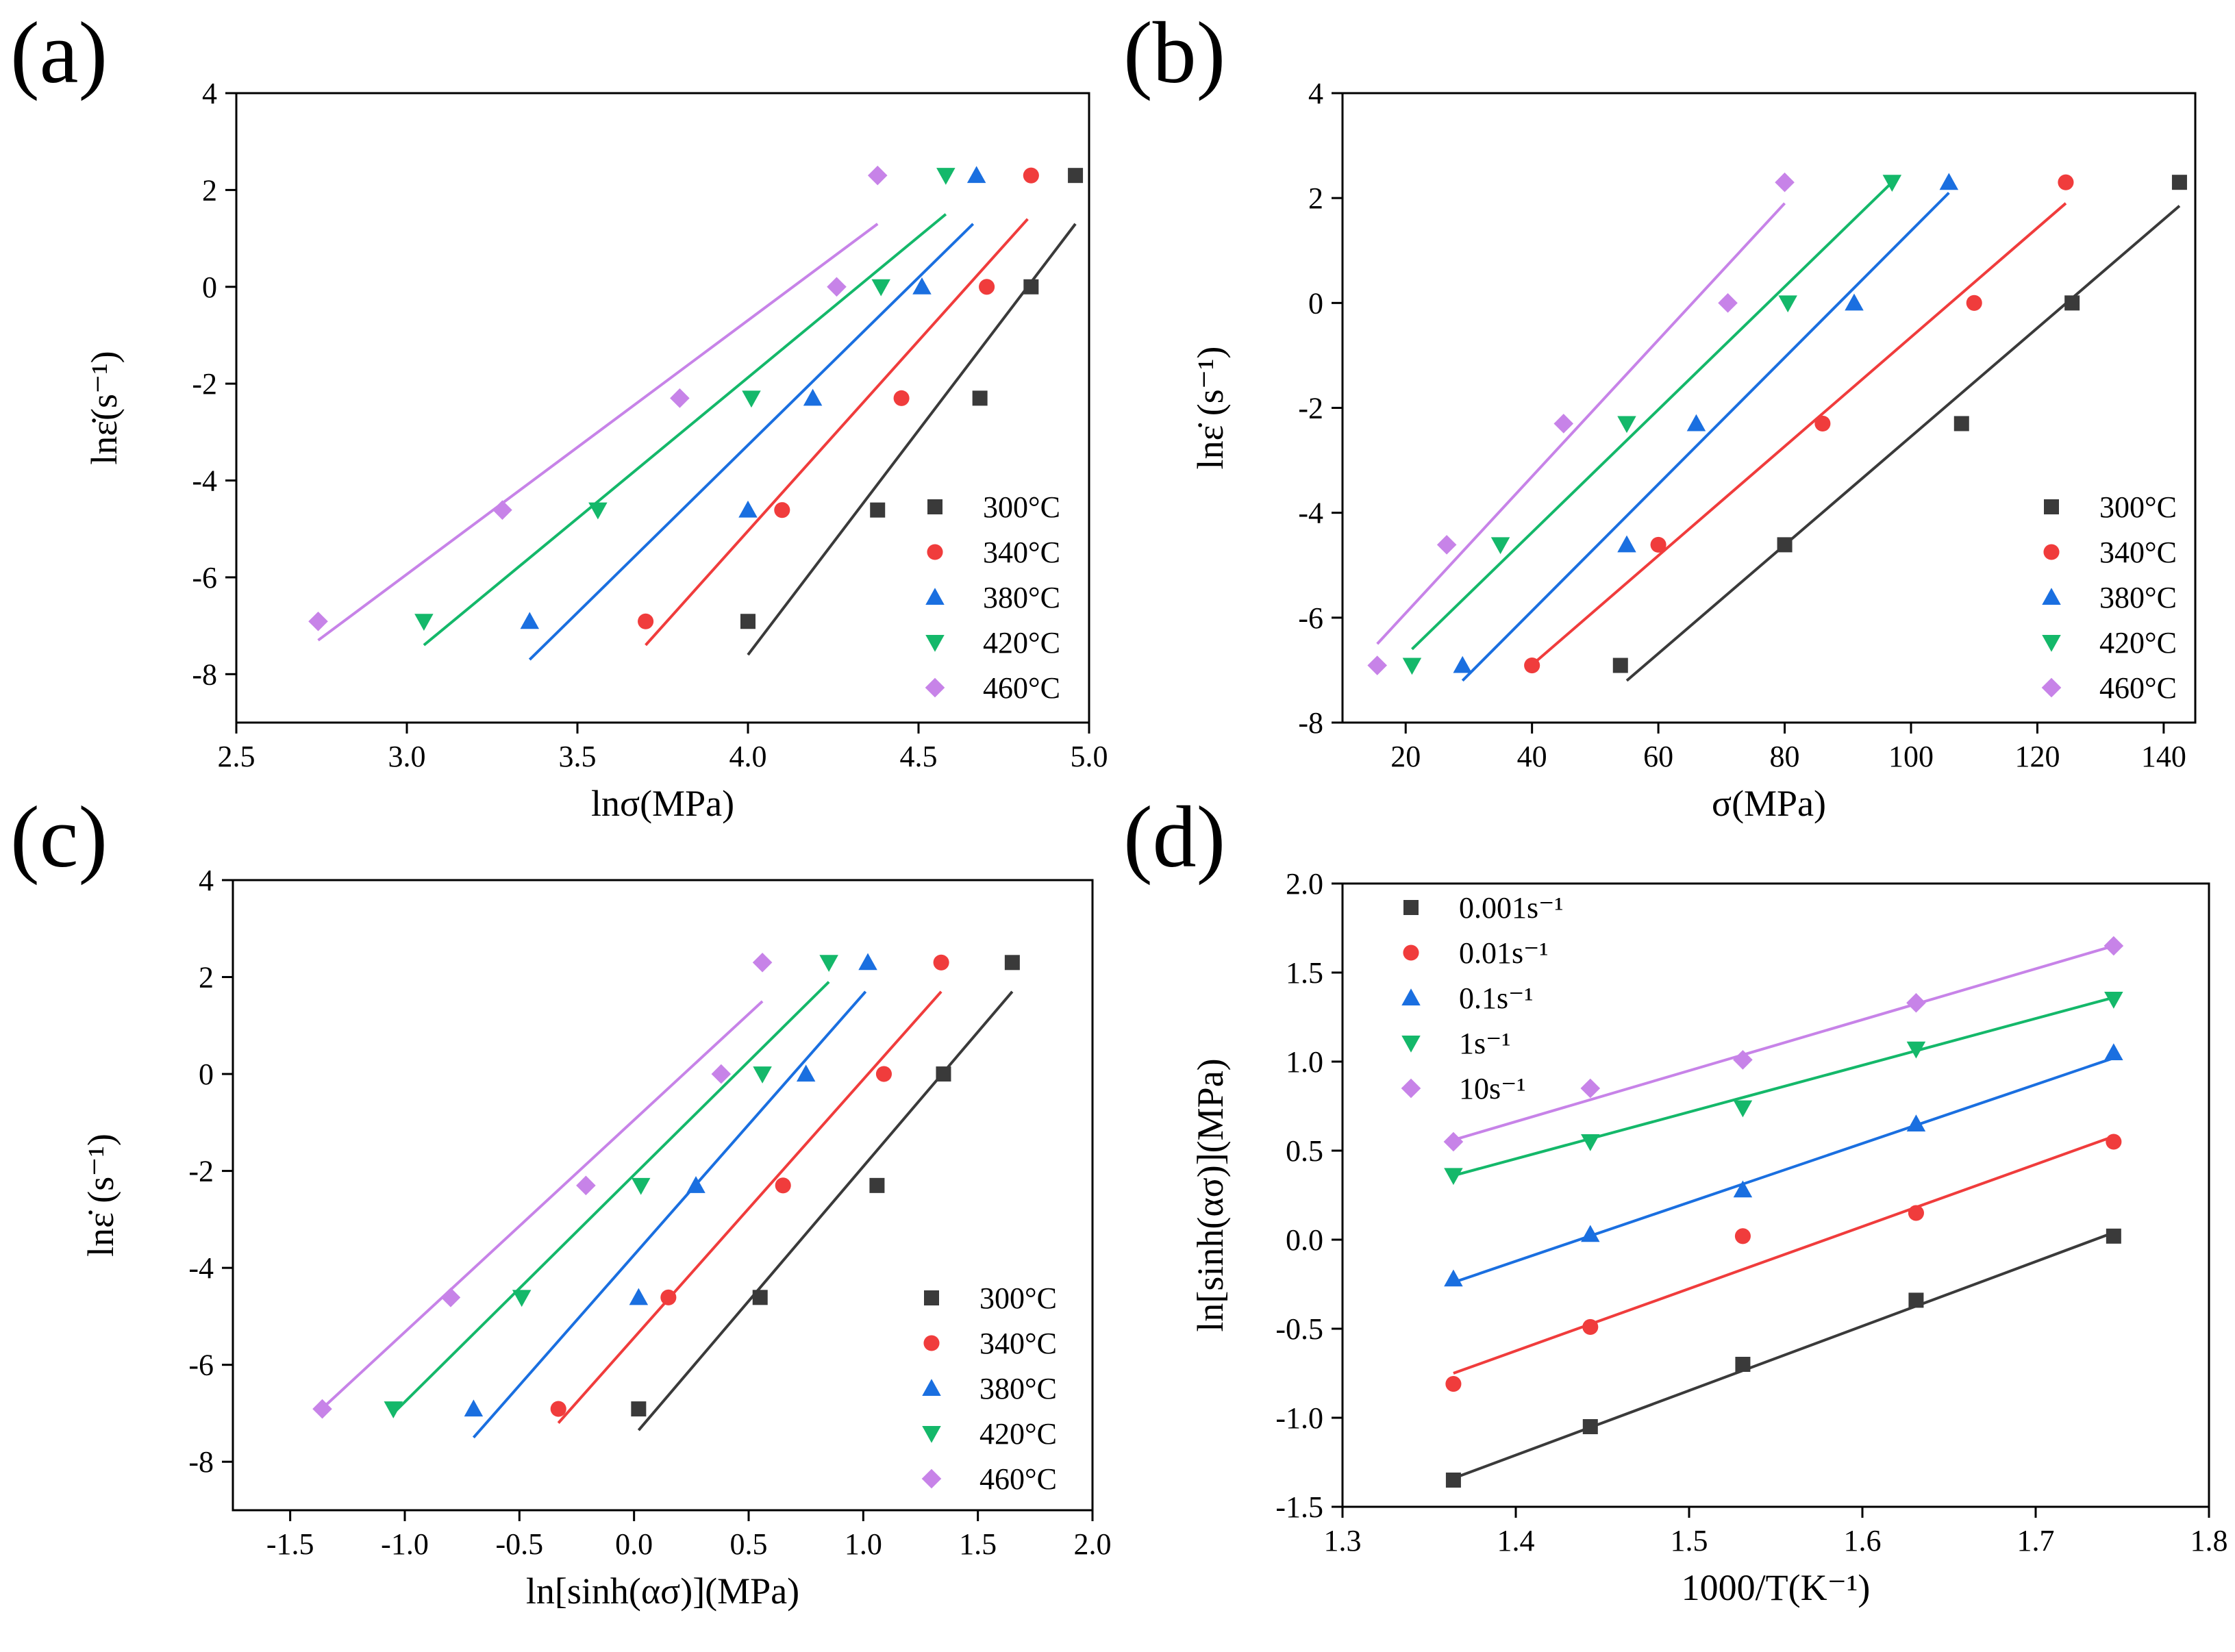 This screenshot has height=1652, width=2235. What do you see at coordinates (407, 756) in the screenshot?
I see `x-tick-label: 3.0` at bounding box center [407, 756].